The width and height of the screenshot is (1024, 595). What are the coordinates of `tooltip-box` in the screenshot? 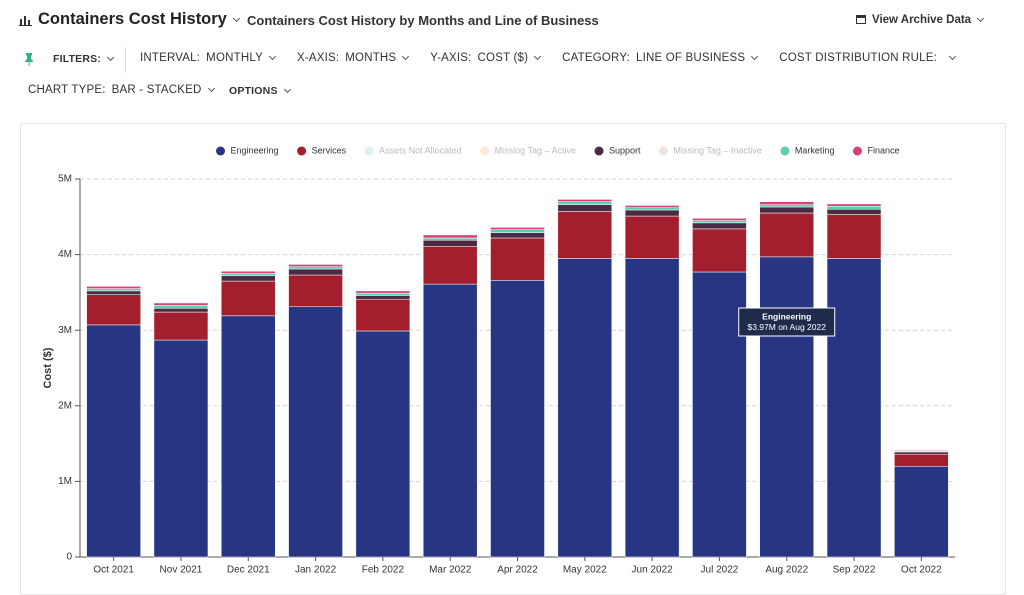 It's located at (787, 322).